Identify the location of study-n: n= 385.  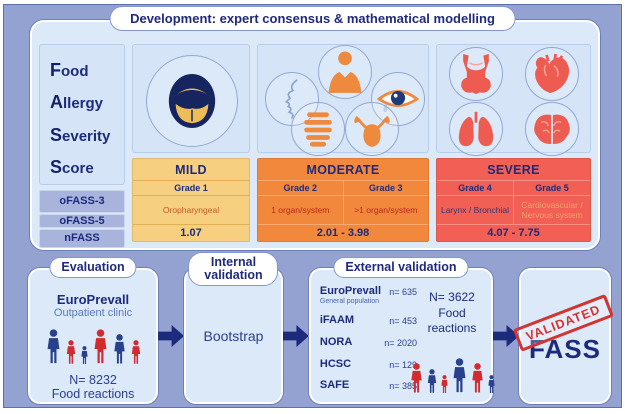
(403, 386).